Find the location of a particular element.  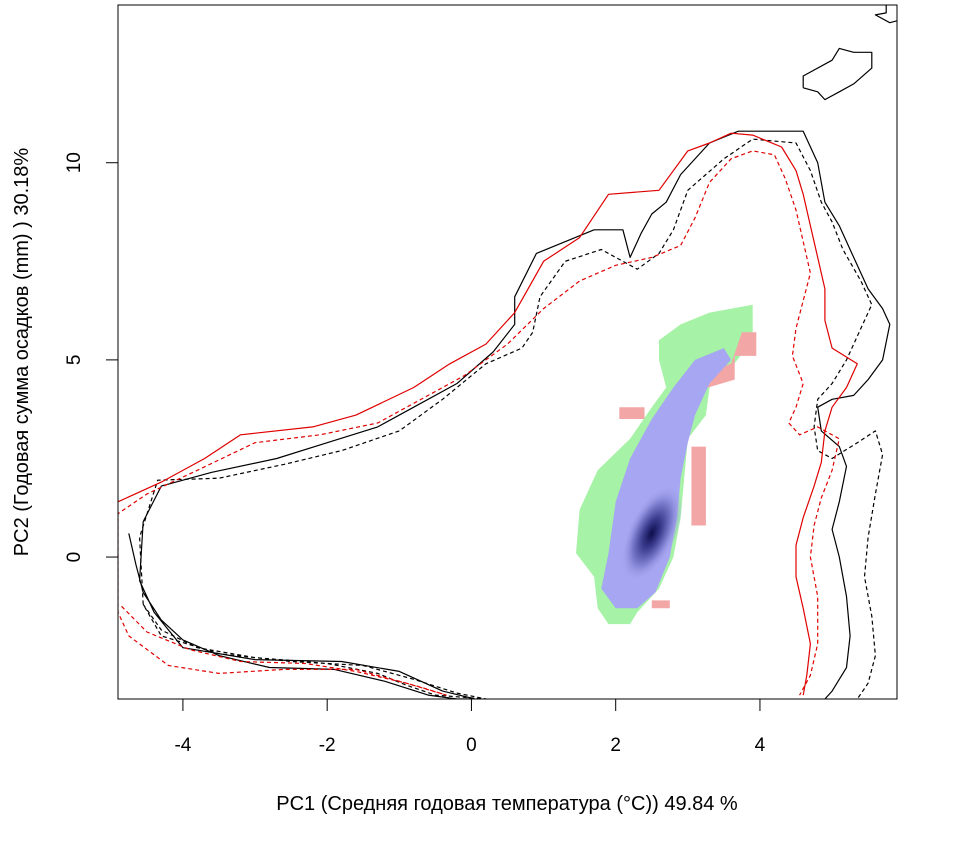

x-tick-label: -4 is located at coordinates (182, 745).